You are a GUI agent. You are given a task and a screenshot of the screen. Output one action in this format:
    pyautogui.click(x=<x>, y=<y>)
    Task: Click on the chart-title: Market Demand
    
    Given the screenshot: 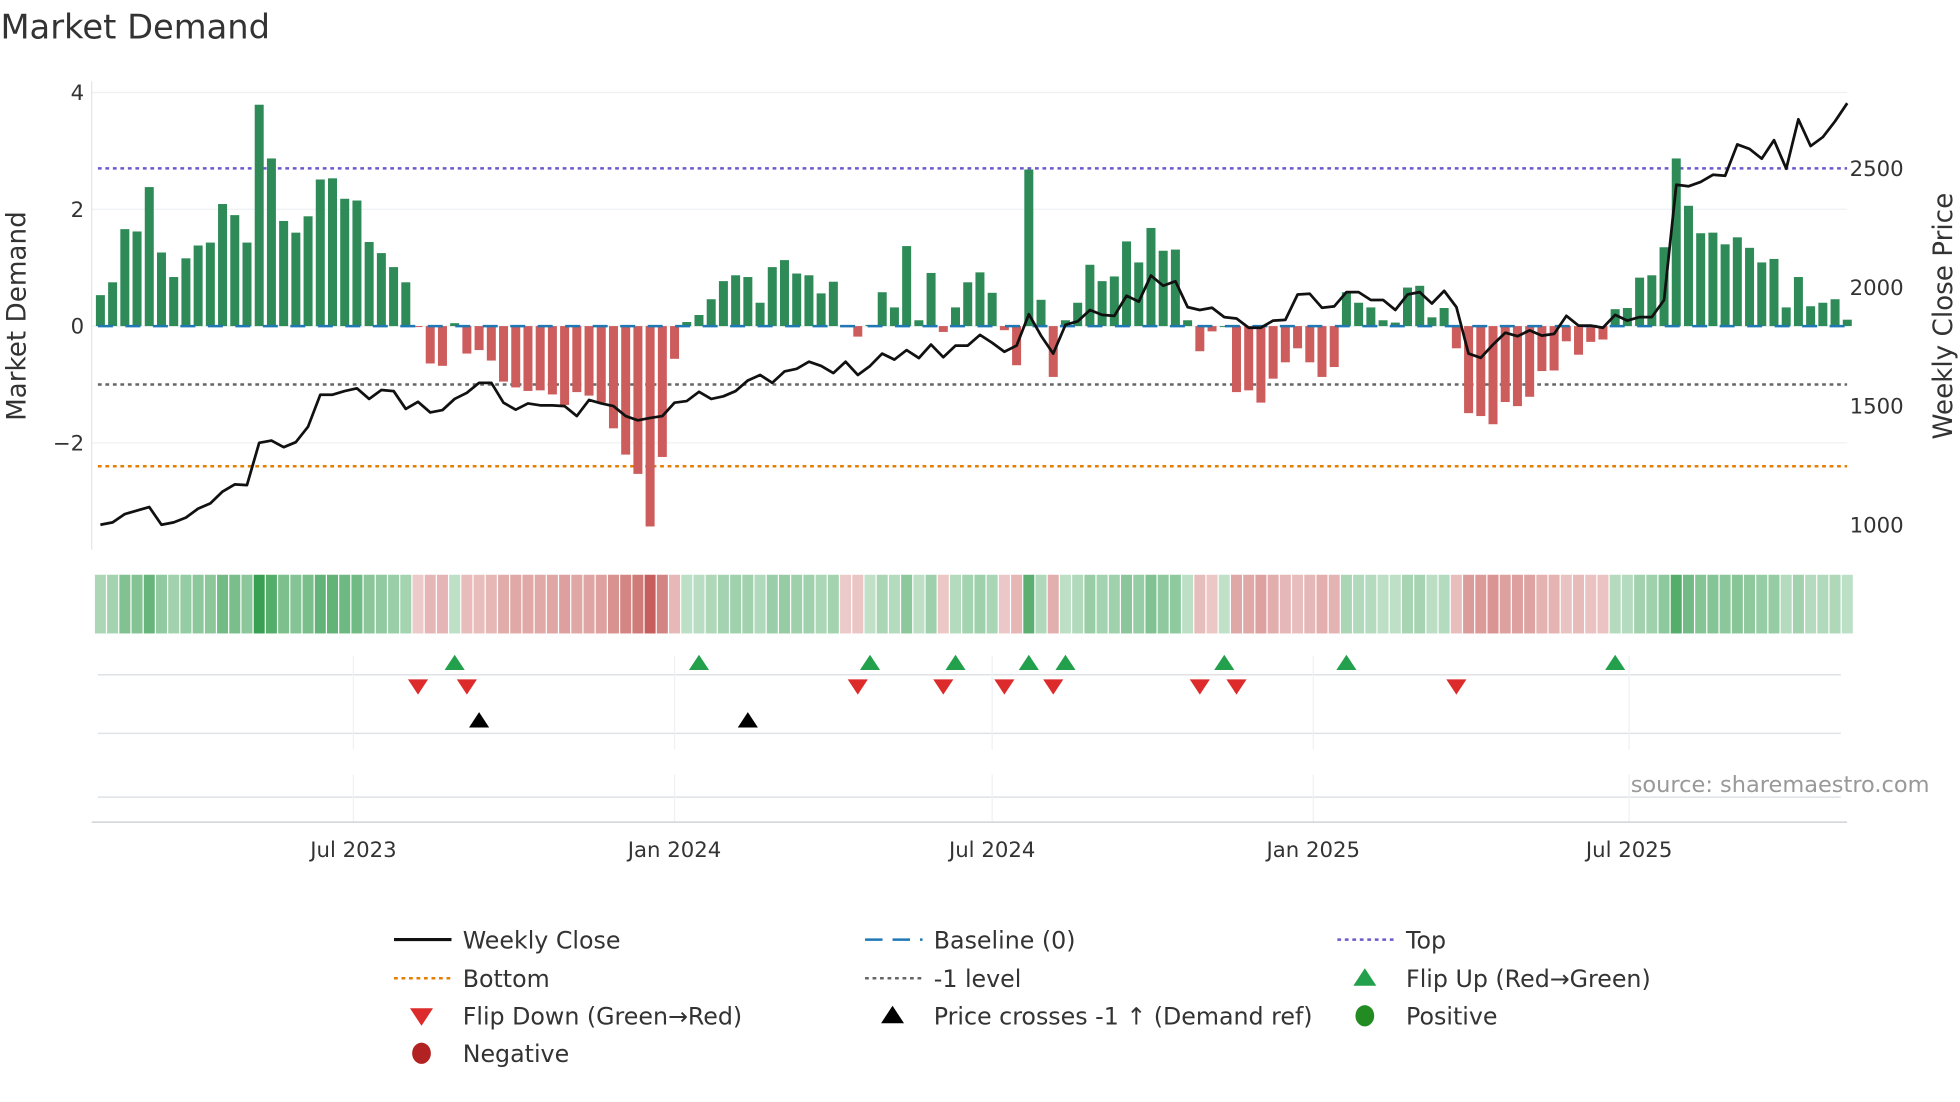 What is the action you would take?
    pyautogui.click(x=135, y=27)
    